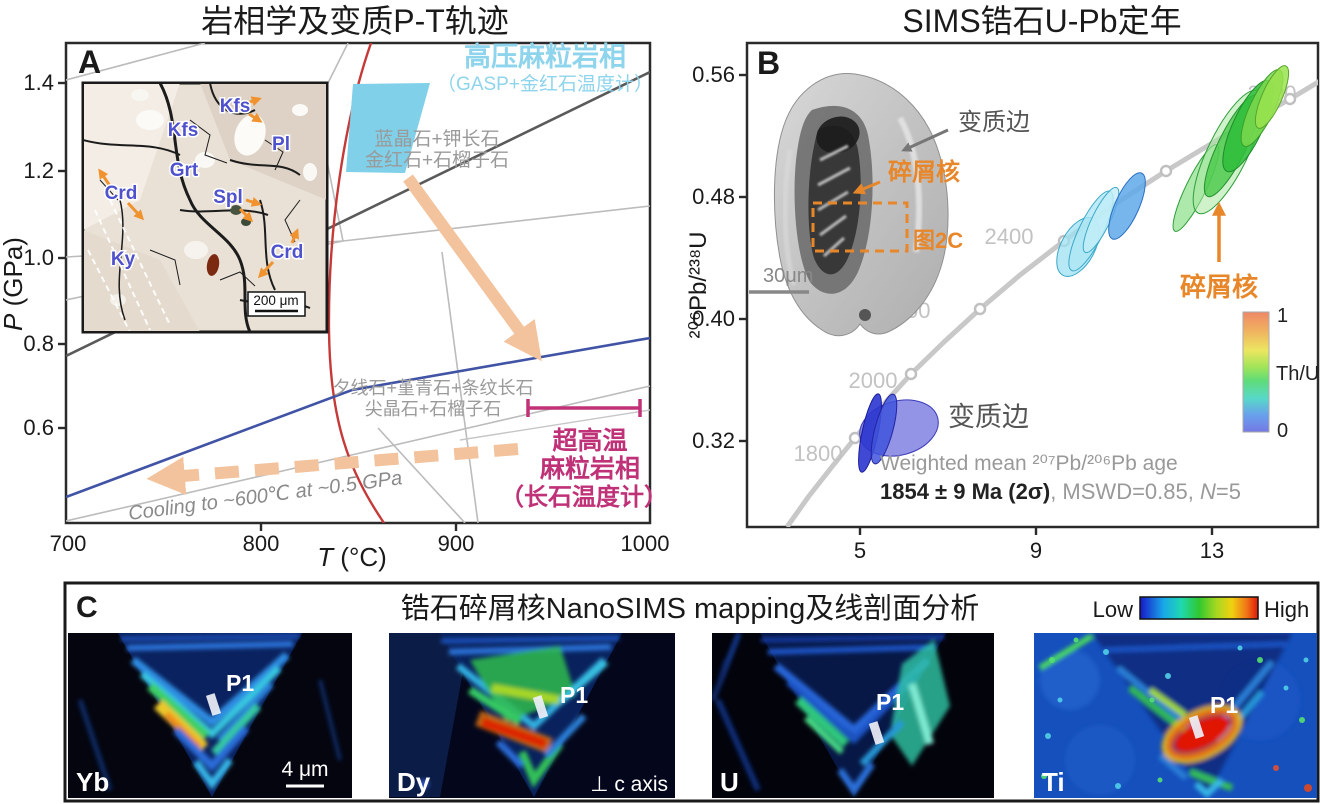  I want to click on x-tick: 900, so click(456, 543).